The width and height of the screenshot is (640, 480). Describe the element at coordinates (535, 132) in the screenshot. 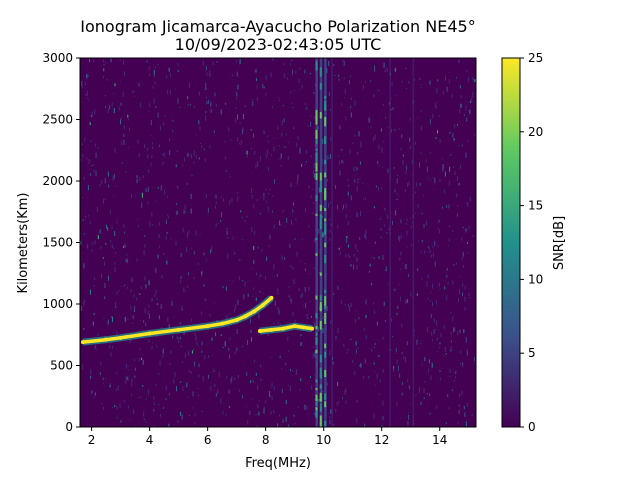

I see `colorbar-tick-label: 20` at that location.